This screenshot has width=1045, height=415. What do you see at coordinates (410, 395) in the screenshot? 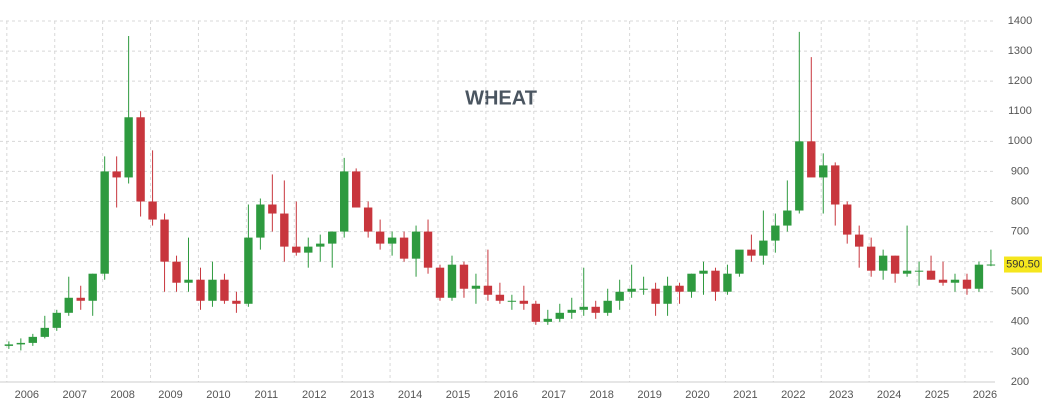
I see `x-tick-label: 2014` at bounding box center [410, 395].